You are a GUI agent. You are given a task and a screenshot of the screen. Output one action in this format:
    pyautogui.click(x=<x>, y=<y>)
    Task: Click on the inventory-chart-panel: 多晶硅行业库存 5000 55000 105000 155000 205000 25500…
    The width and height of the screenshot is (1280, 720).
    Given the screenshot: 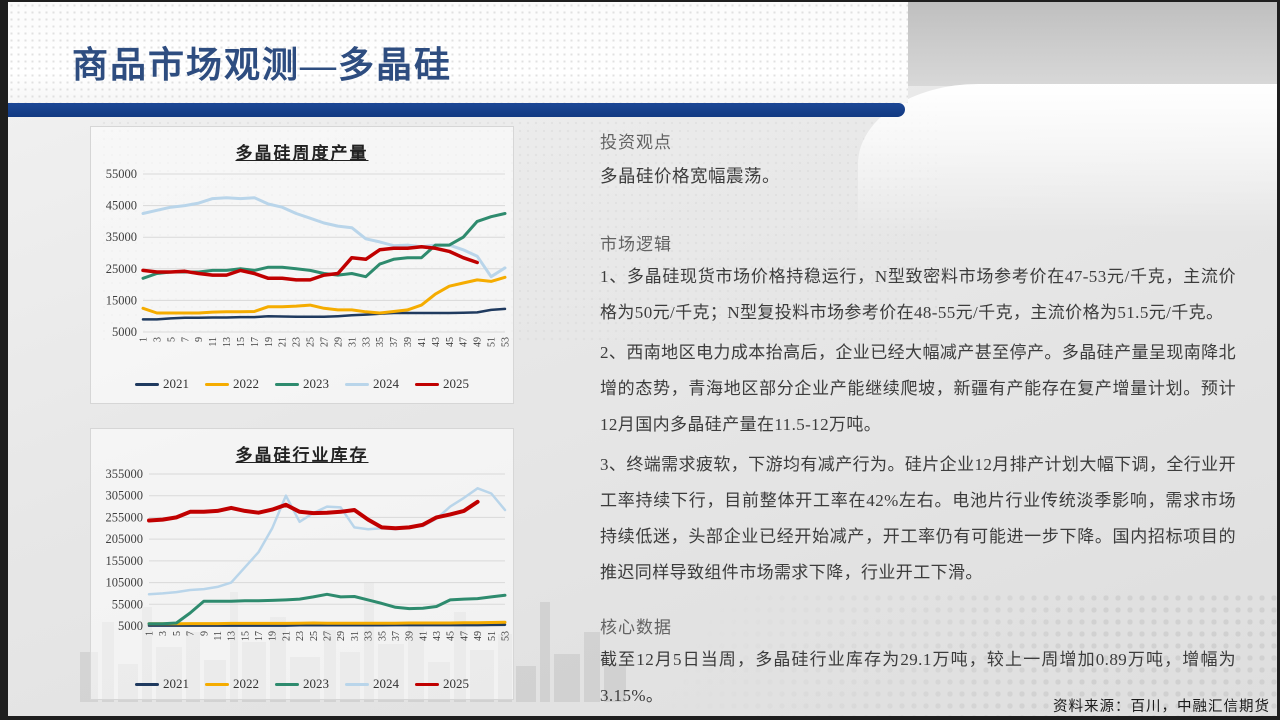 What is the action you would take?
    pyautogui.click(x=302, y=564)
    